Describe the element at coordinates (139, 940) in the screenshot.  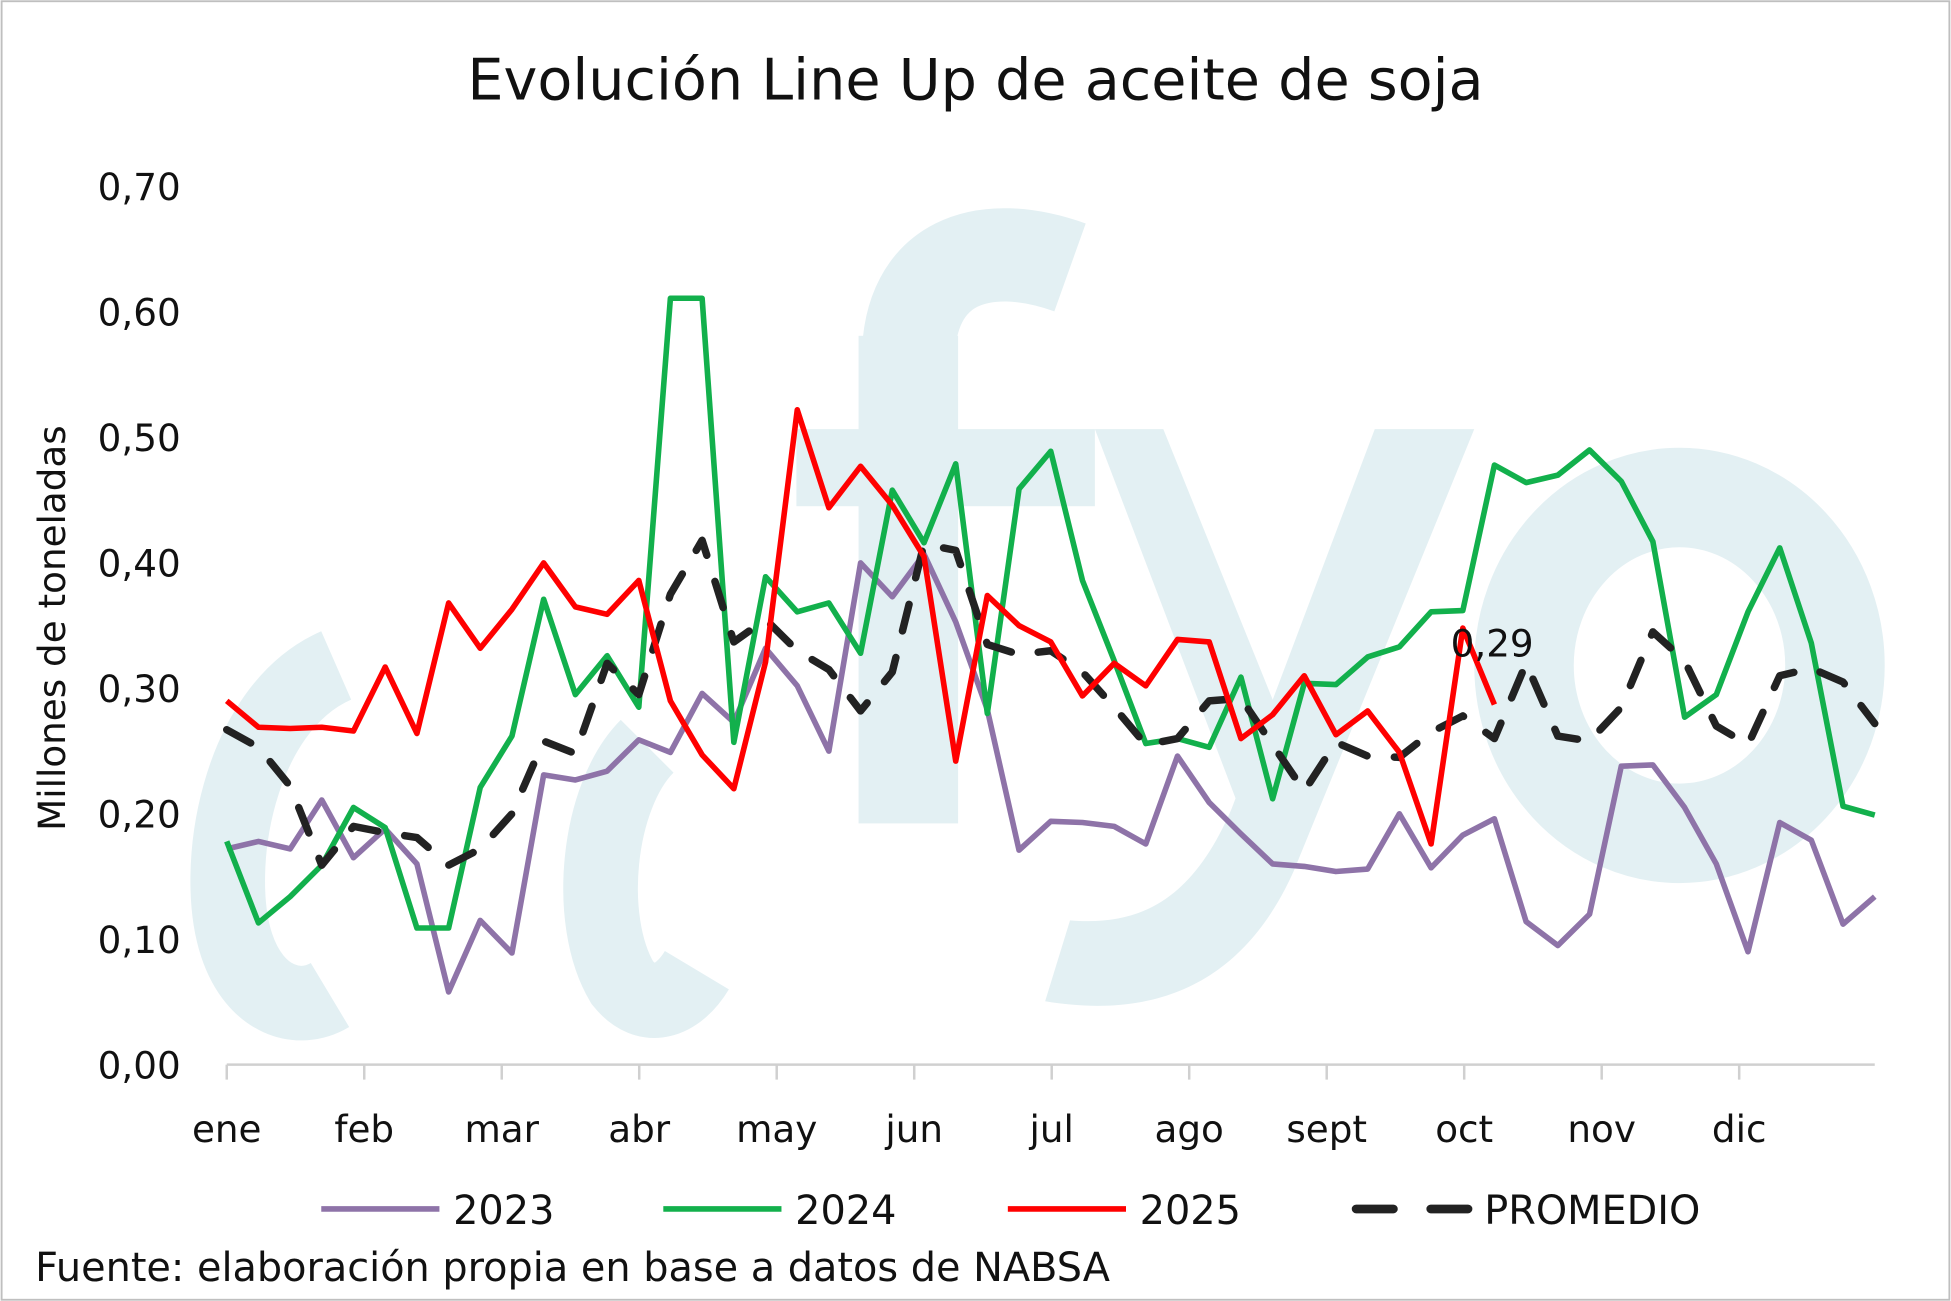
I see `y-tick-label: 0,10` at that location.